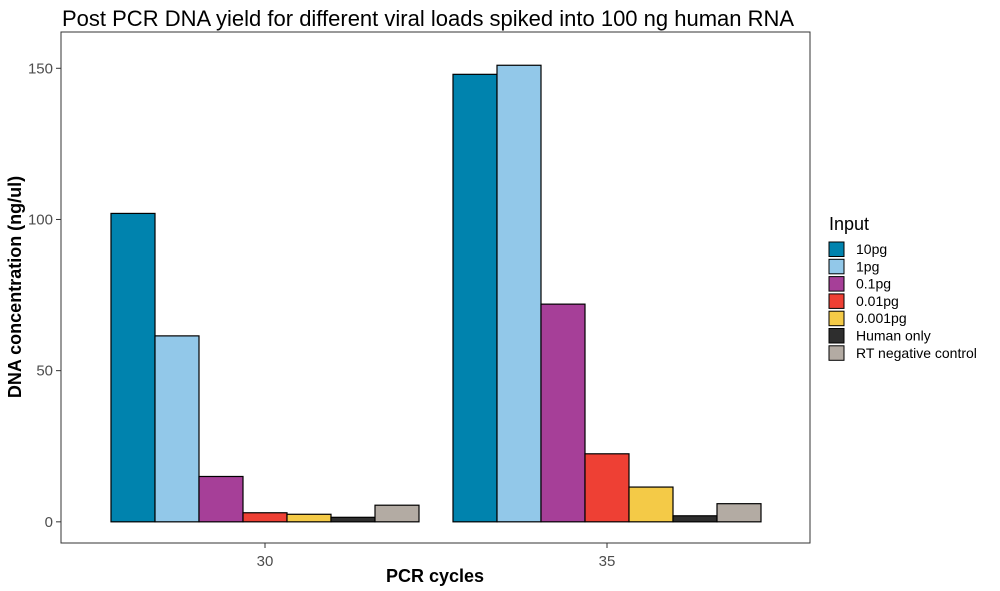 The height and width of the screenshot is (591, 1000). Describe the element at coordinates (44, 371) in the screenshot. I see `y-tick-label-50: 50` at that location.